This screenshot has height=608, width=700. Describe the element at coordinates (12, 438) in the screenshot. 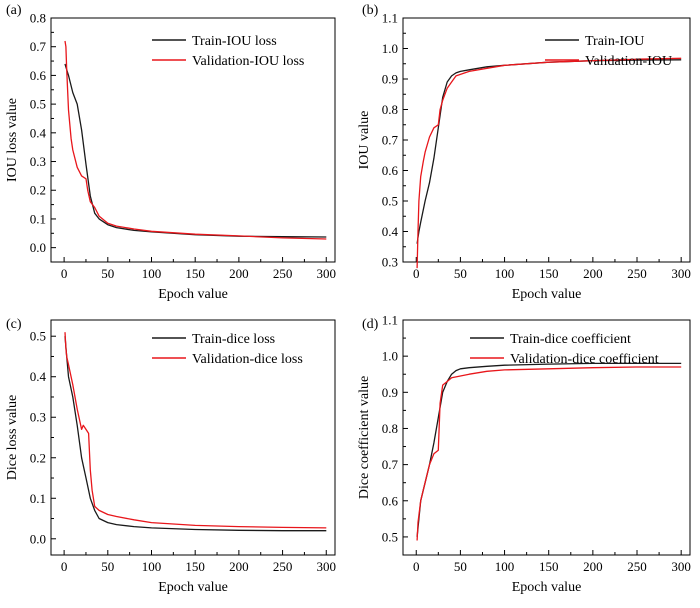

I see `y-axis-label: Dice loss value` at that location.